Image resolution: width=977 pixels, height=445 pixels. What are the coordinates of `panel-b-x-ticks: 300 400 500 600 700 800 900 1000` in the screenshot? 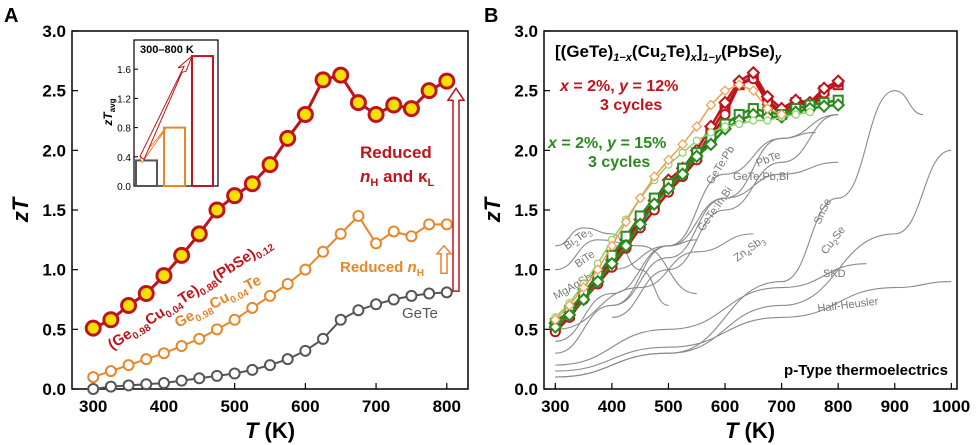 It's located at (755, 399).